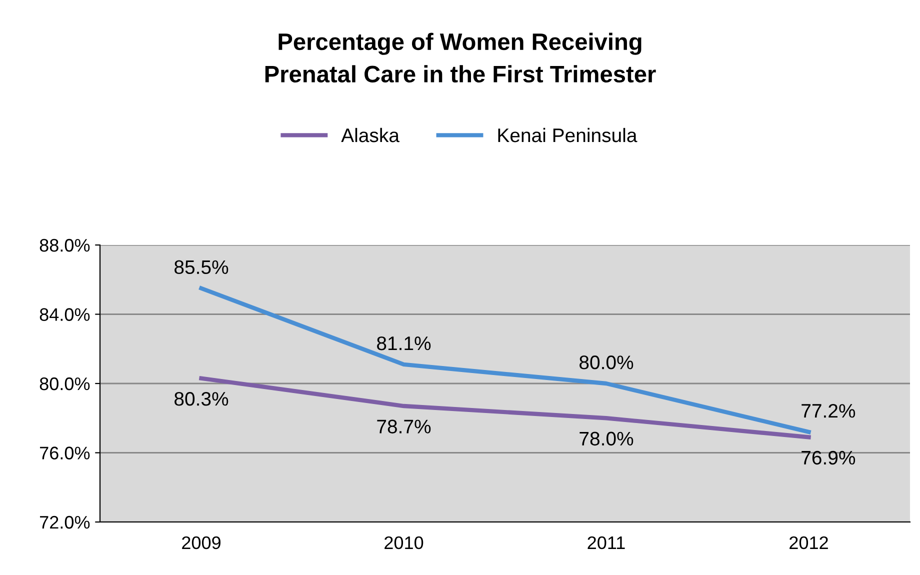 The image size is (920, 575). What do you see at coordinates (65, 383) in the screenshot?
I see `y-tick-label: 80.0%` at bounding box center [65, 383].